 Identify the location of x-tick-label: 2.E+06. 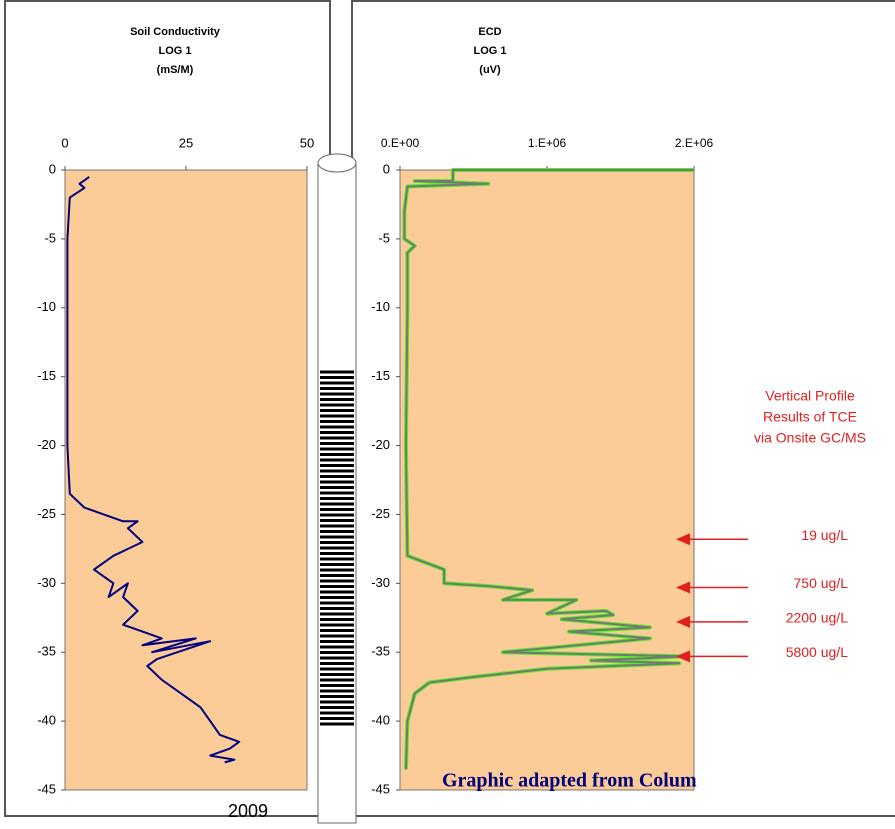
(694, 143).